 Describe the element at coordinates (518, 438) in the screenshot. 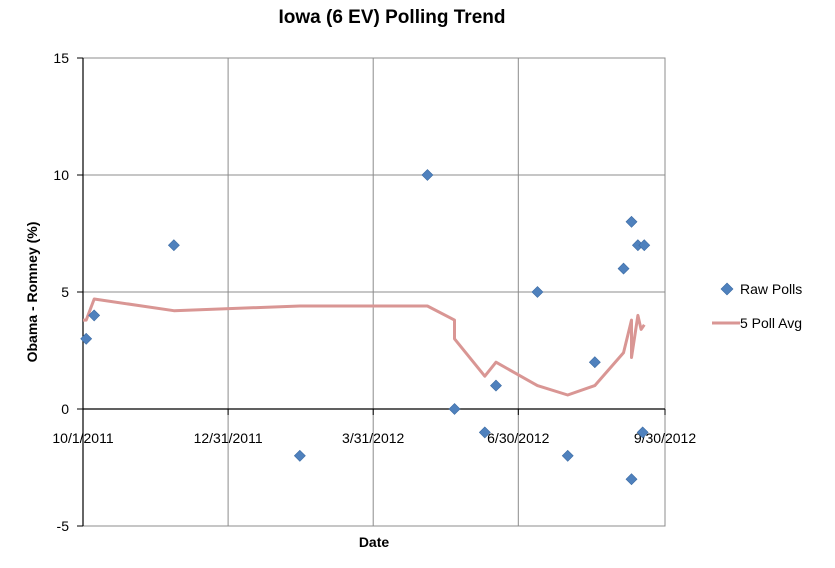

I see `x-tick-label: 6/30/2012` at that location.